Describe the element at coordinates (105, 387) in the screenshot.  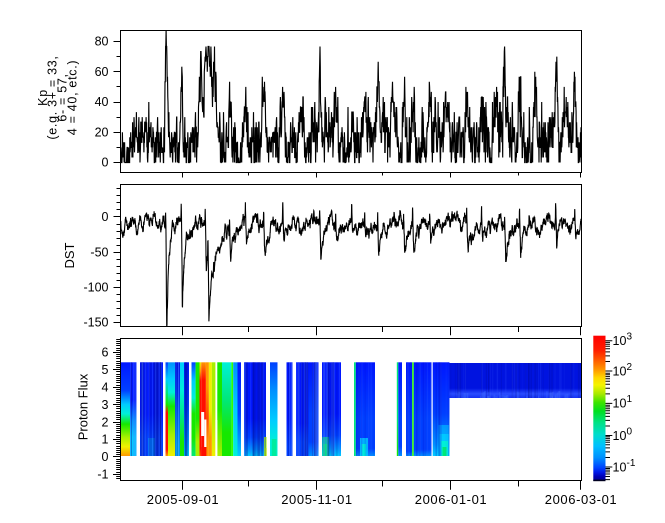
I see `svg-text: 4` at that location.